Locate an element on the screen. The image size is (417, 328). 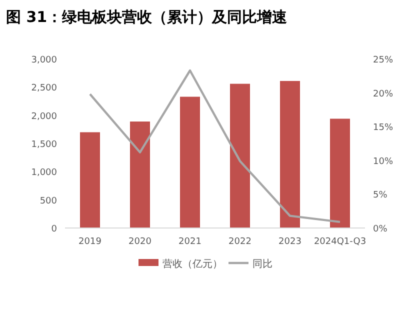
y-tick-label: 2,000 is located at coordinates (44, 117).